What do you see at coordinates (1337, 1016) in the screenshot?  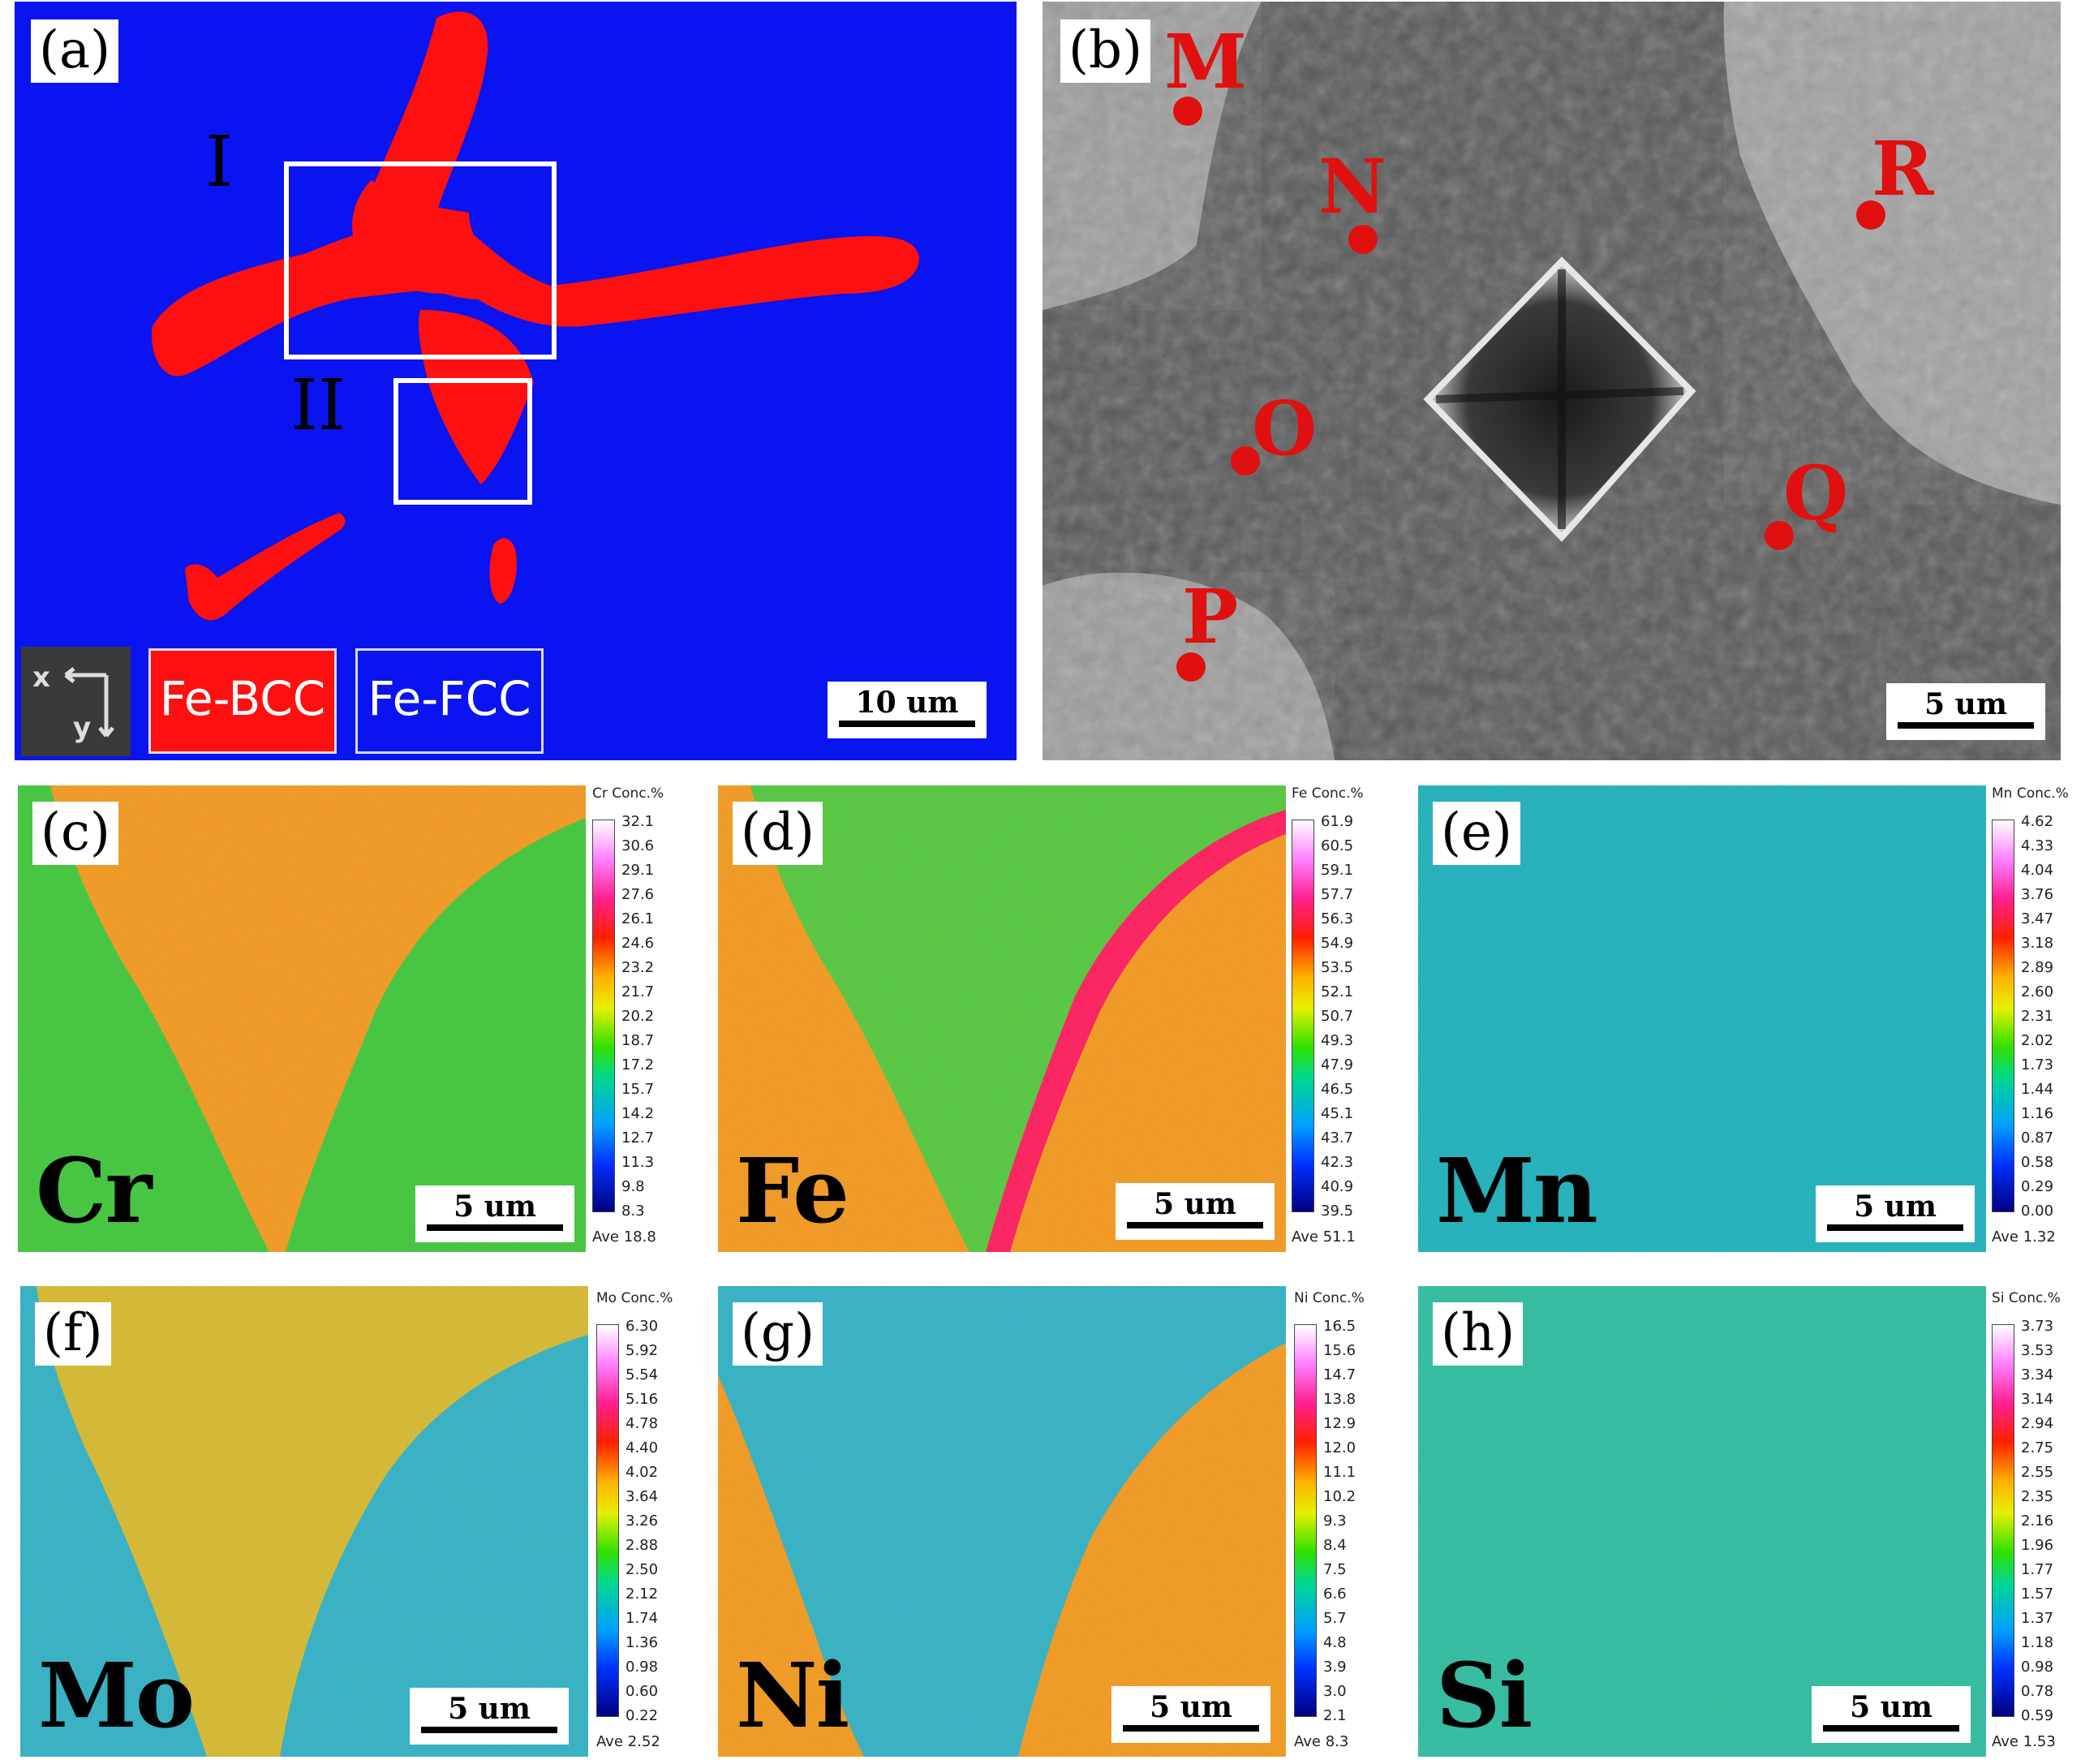 I see `colorbar-fe-tick: 50.7` at bounding box center [1337, 1016].